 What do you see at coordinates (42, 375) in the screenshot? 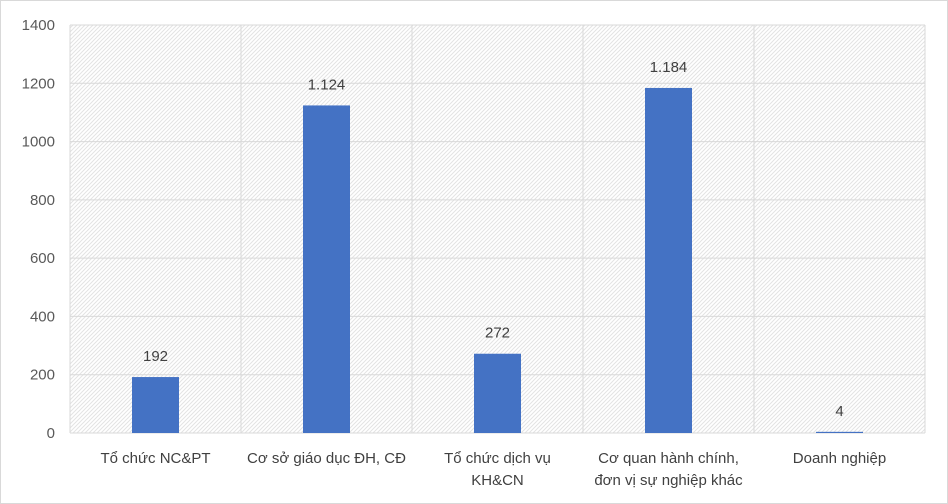
I see `y-tick-label: 200` at bounding box center [42, 375].